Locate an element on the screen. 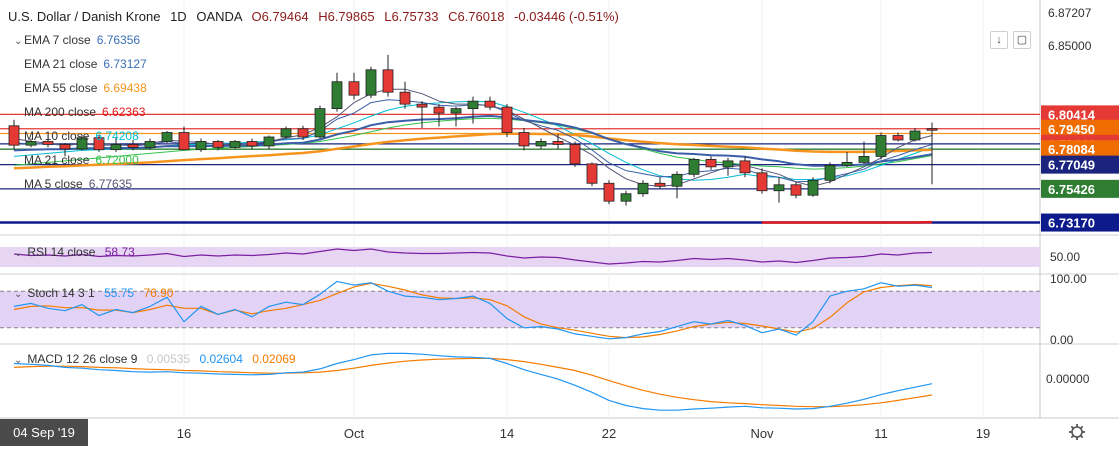 The width and height of the screenshot is (1119, 457). rsi-legend: ⌄ RSI 14 close 58.73 is located at coordinates (74, 252).